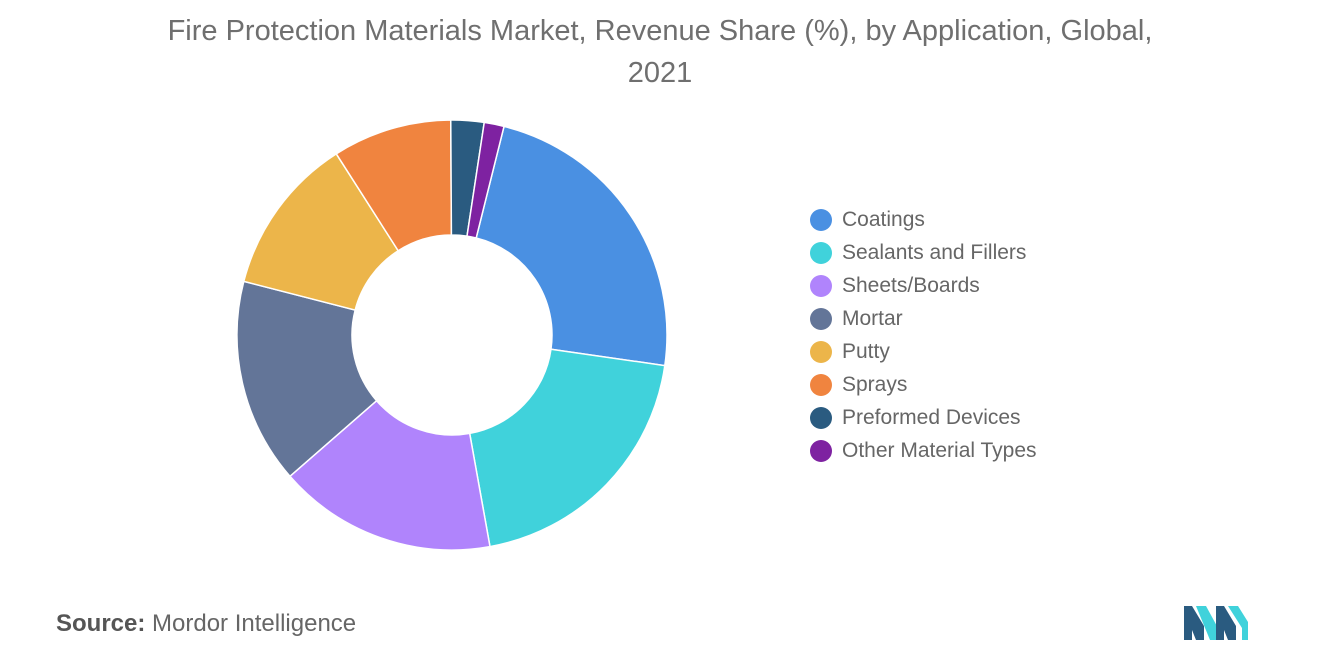  I want to click on source-label: Source:, so click(101, 623).